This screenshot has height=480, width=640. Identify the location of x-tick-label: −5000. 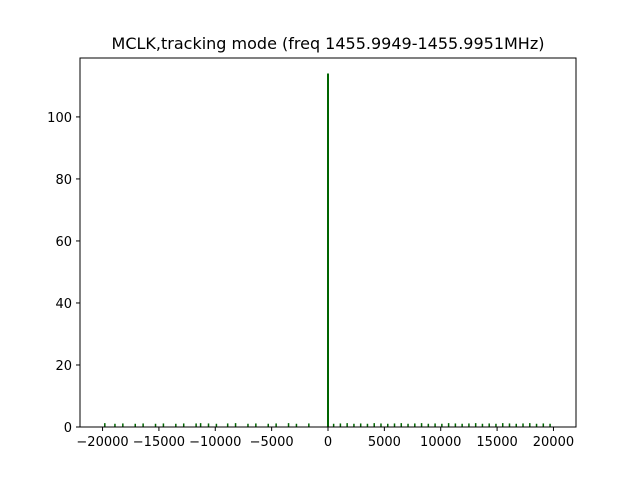
(272, 442).